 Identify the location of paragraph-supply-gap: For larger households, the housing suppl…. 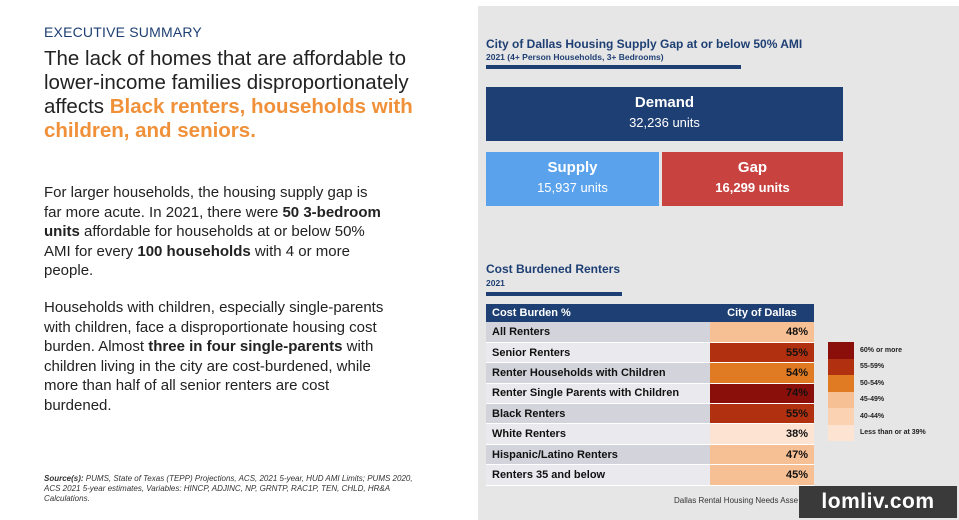
(214, 232).